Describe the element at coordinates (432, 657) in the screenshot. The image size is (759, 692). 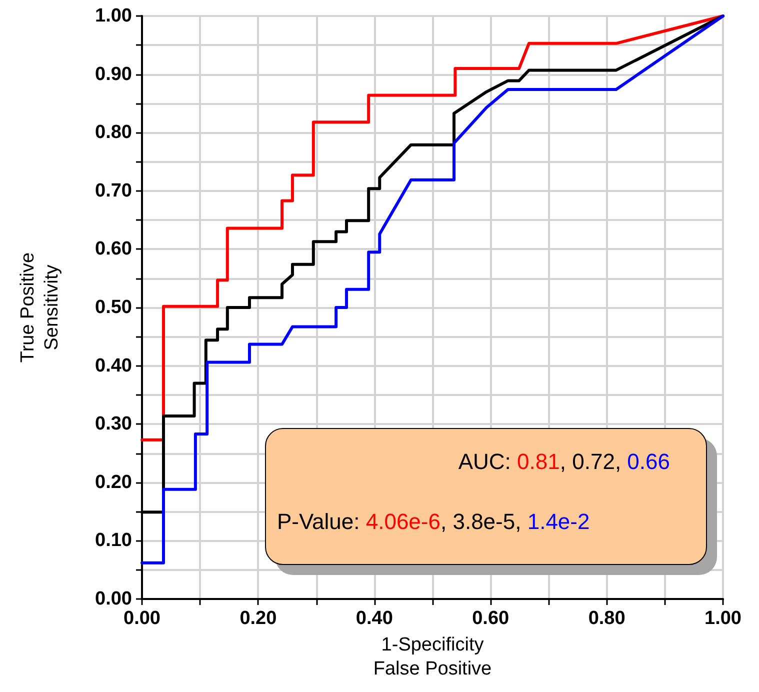
I see `x-axis-title: 1-Specificity False Positive` at that location.